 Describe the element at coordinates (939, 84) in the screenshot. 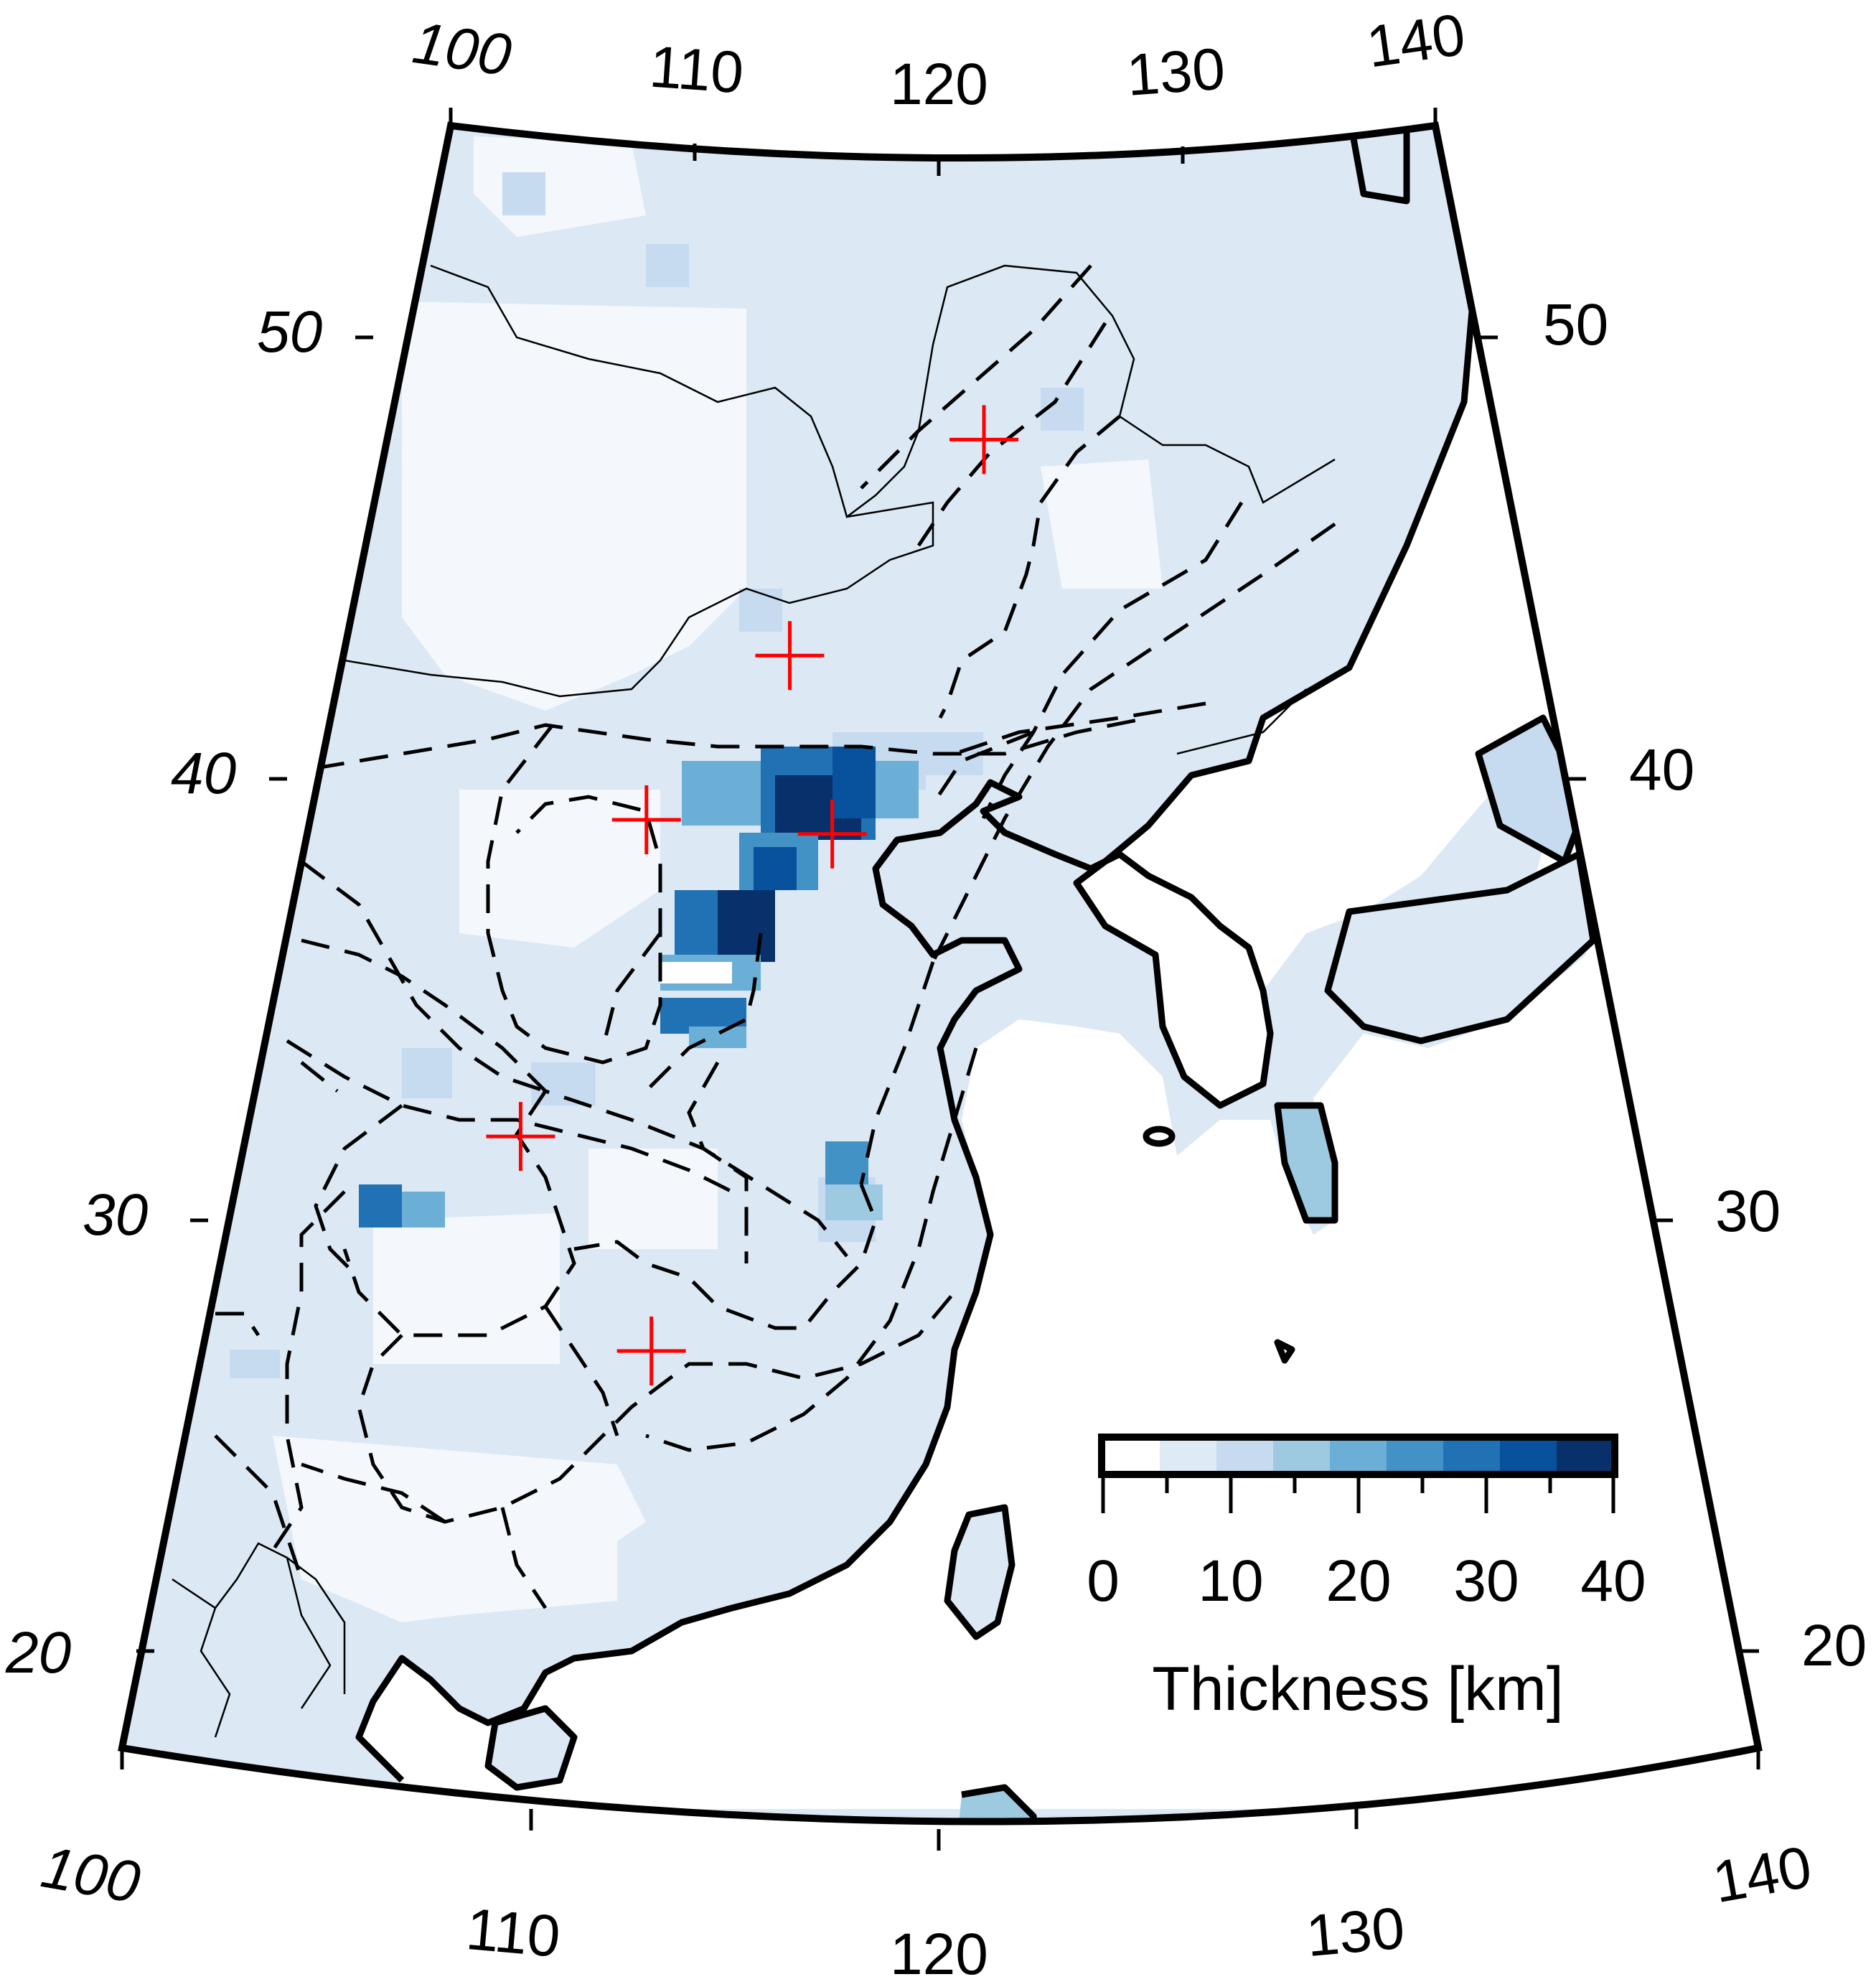

I see `top-lon-label: 120` at that location.